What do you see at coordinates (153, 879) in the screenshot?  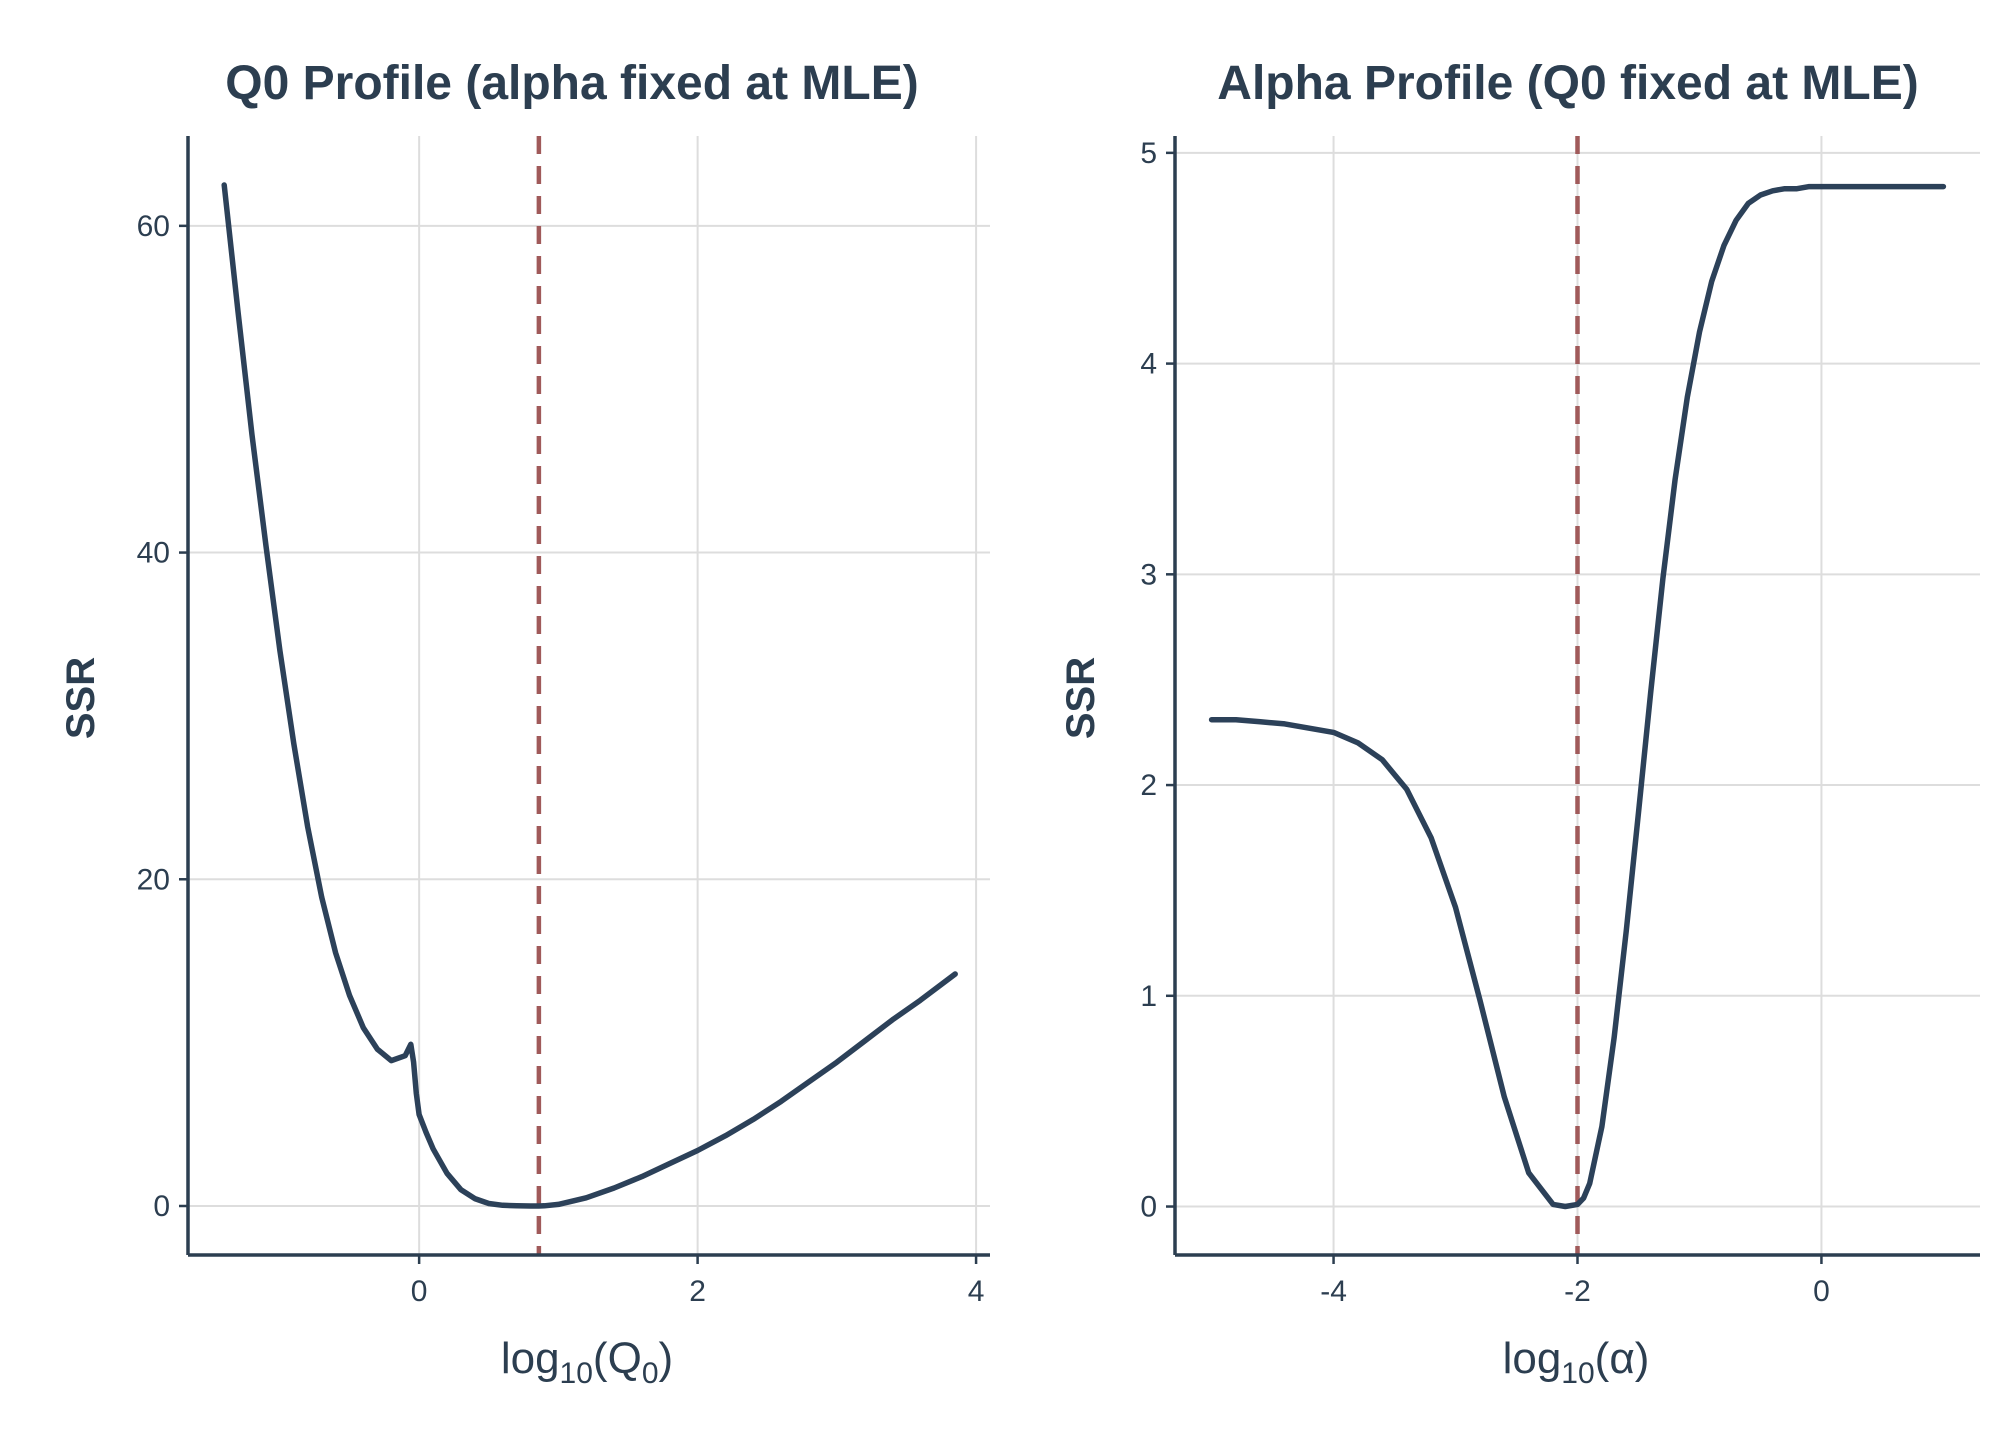 I see `y-tick-label: 20` at bounding box center [153, 879].